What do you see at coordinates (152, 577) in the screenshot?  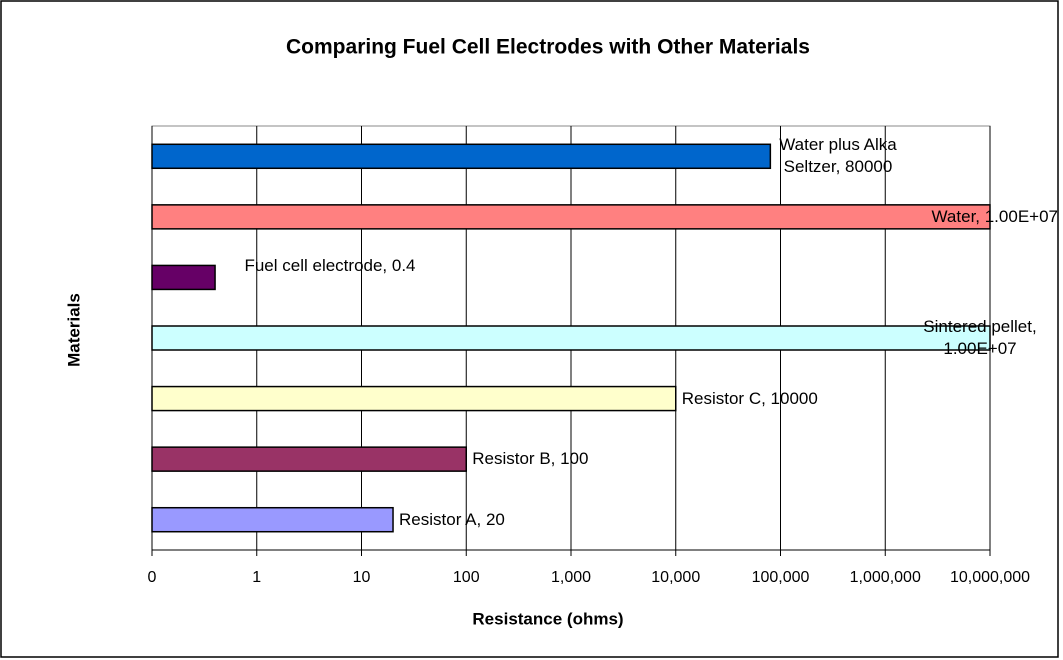 I see `x-tick-label: 0` at bounding box center [152, 577].